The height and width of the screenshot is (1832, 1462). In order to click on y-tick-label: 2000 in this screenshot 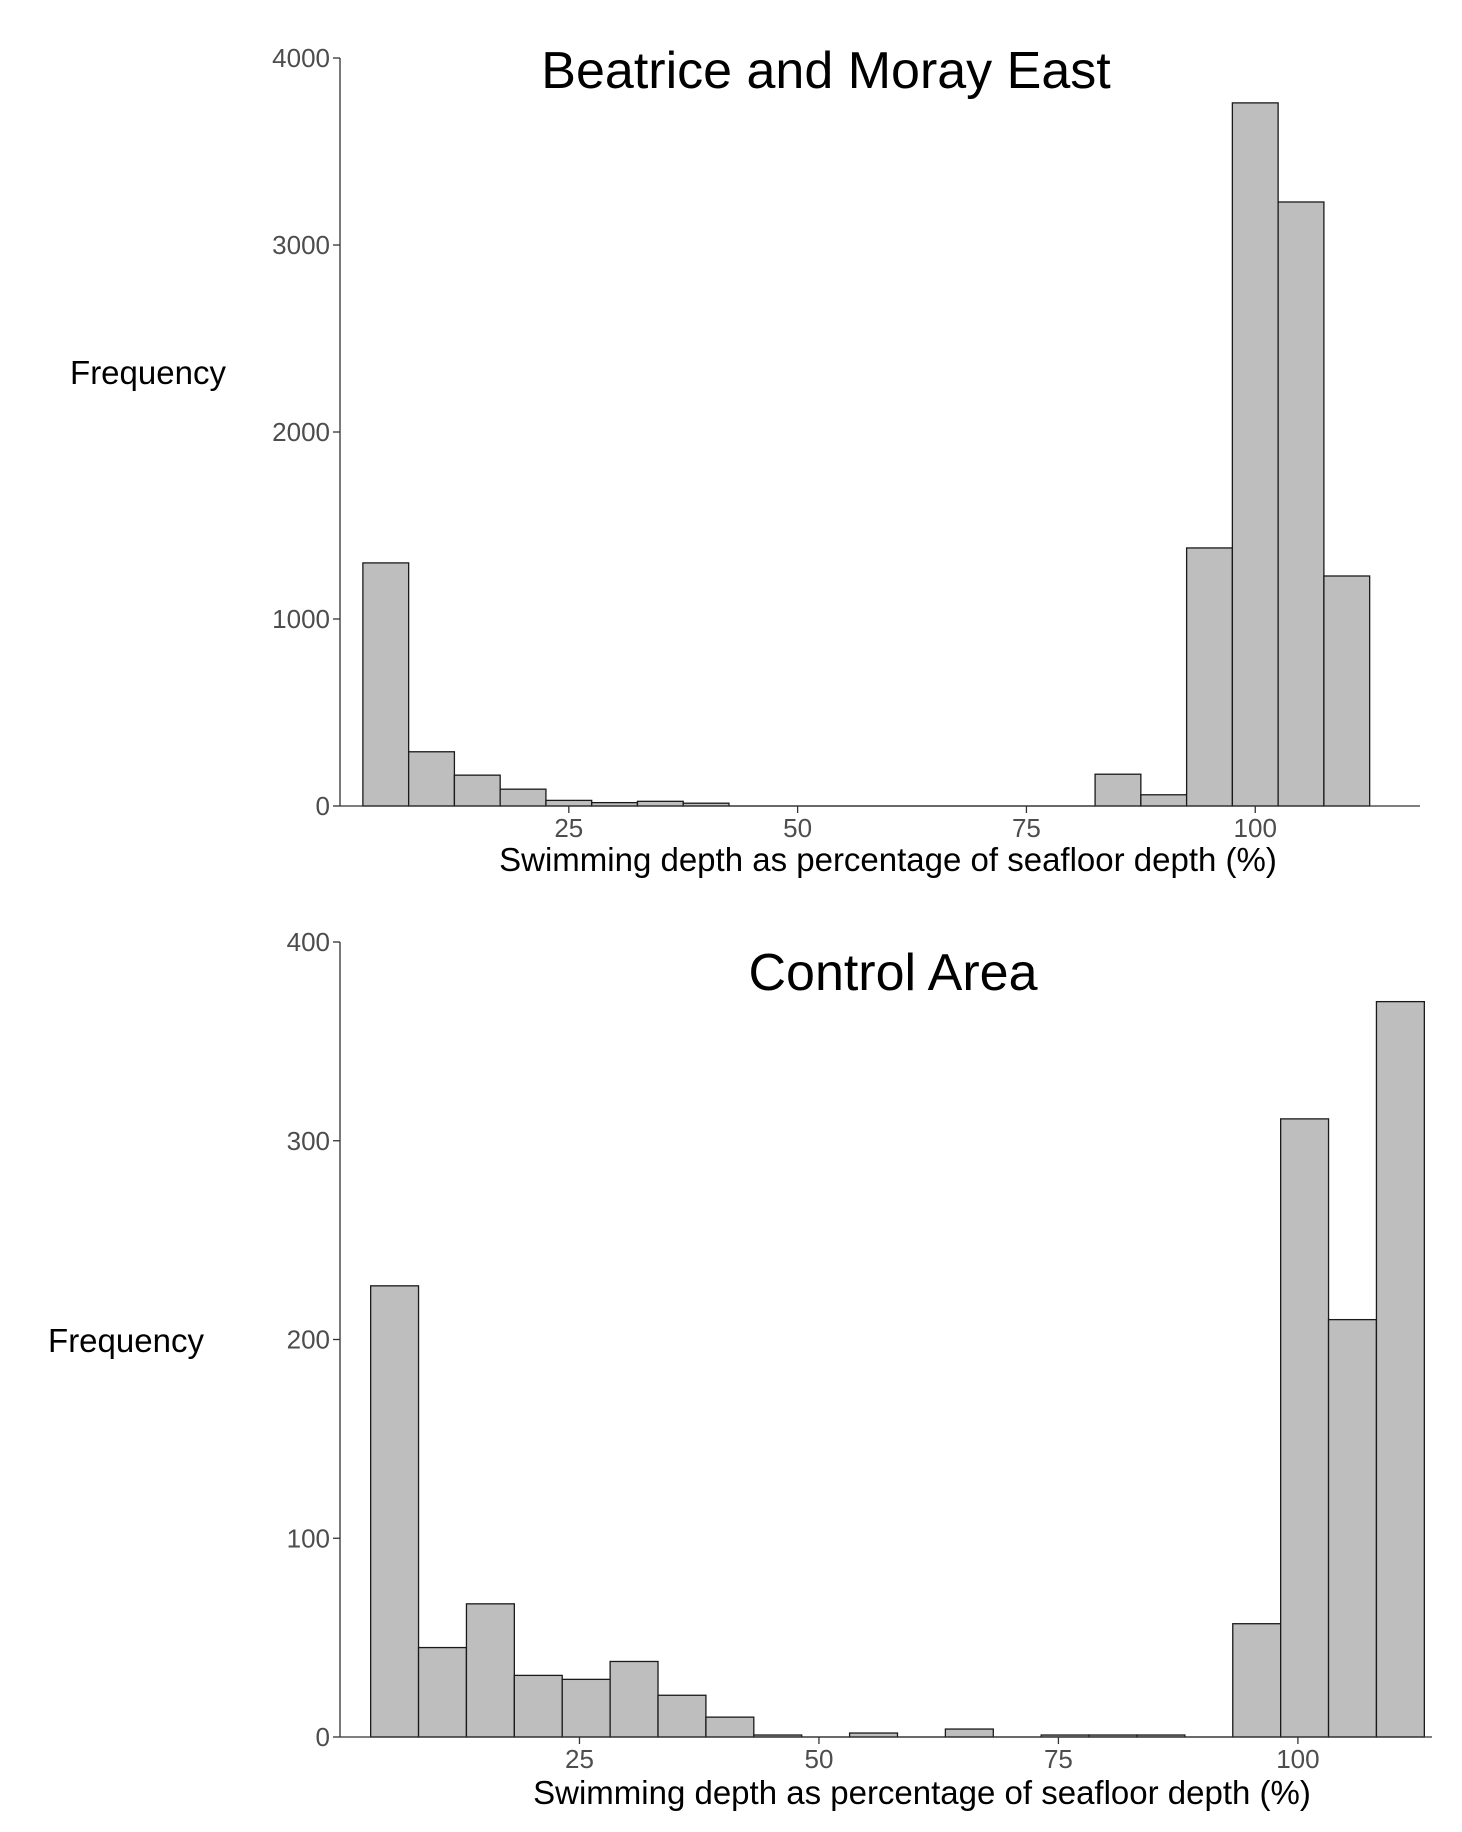, I will do `click(301, 432)`.